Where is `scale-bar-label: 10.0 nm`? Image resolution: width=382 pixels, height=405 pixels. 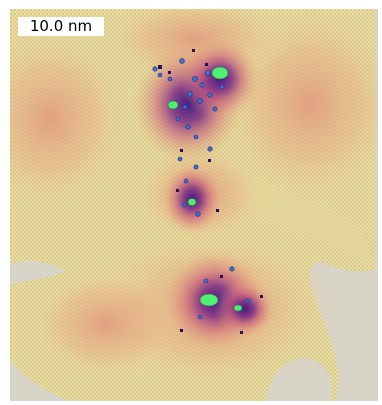
scale-bar-label: 10.0 nm is located at coordinates (61, 26).